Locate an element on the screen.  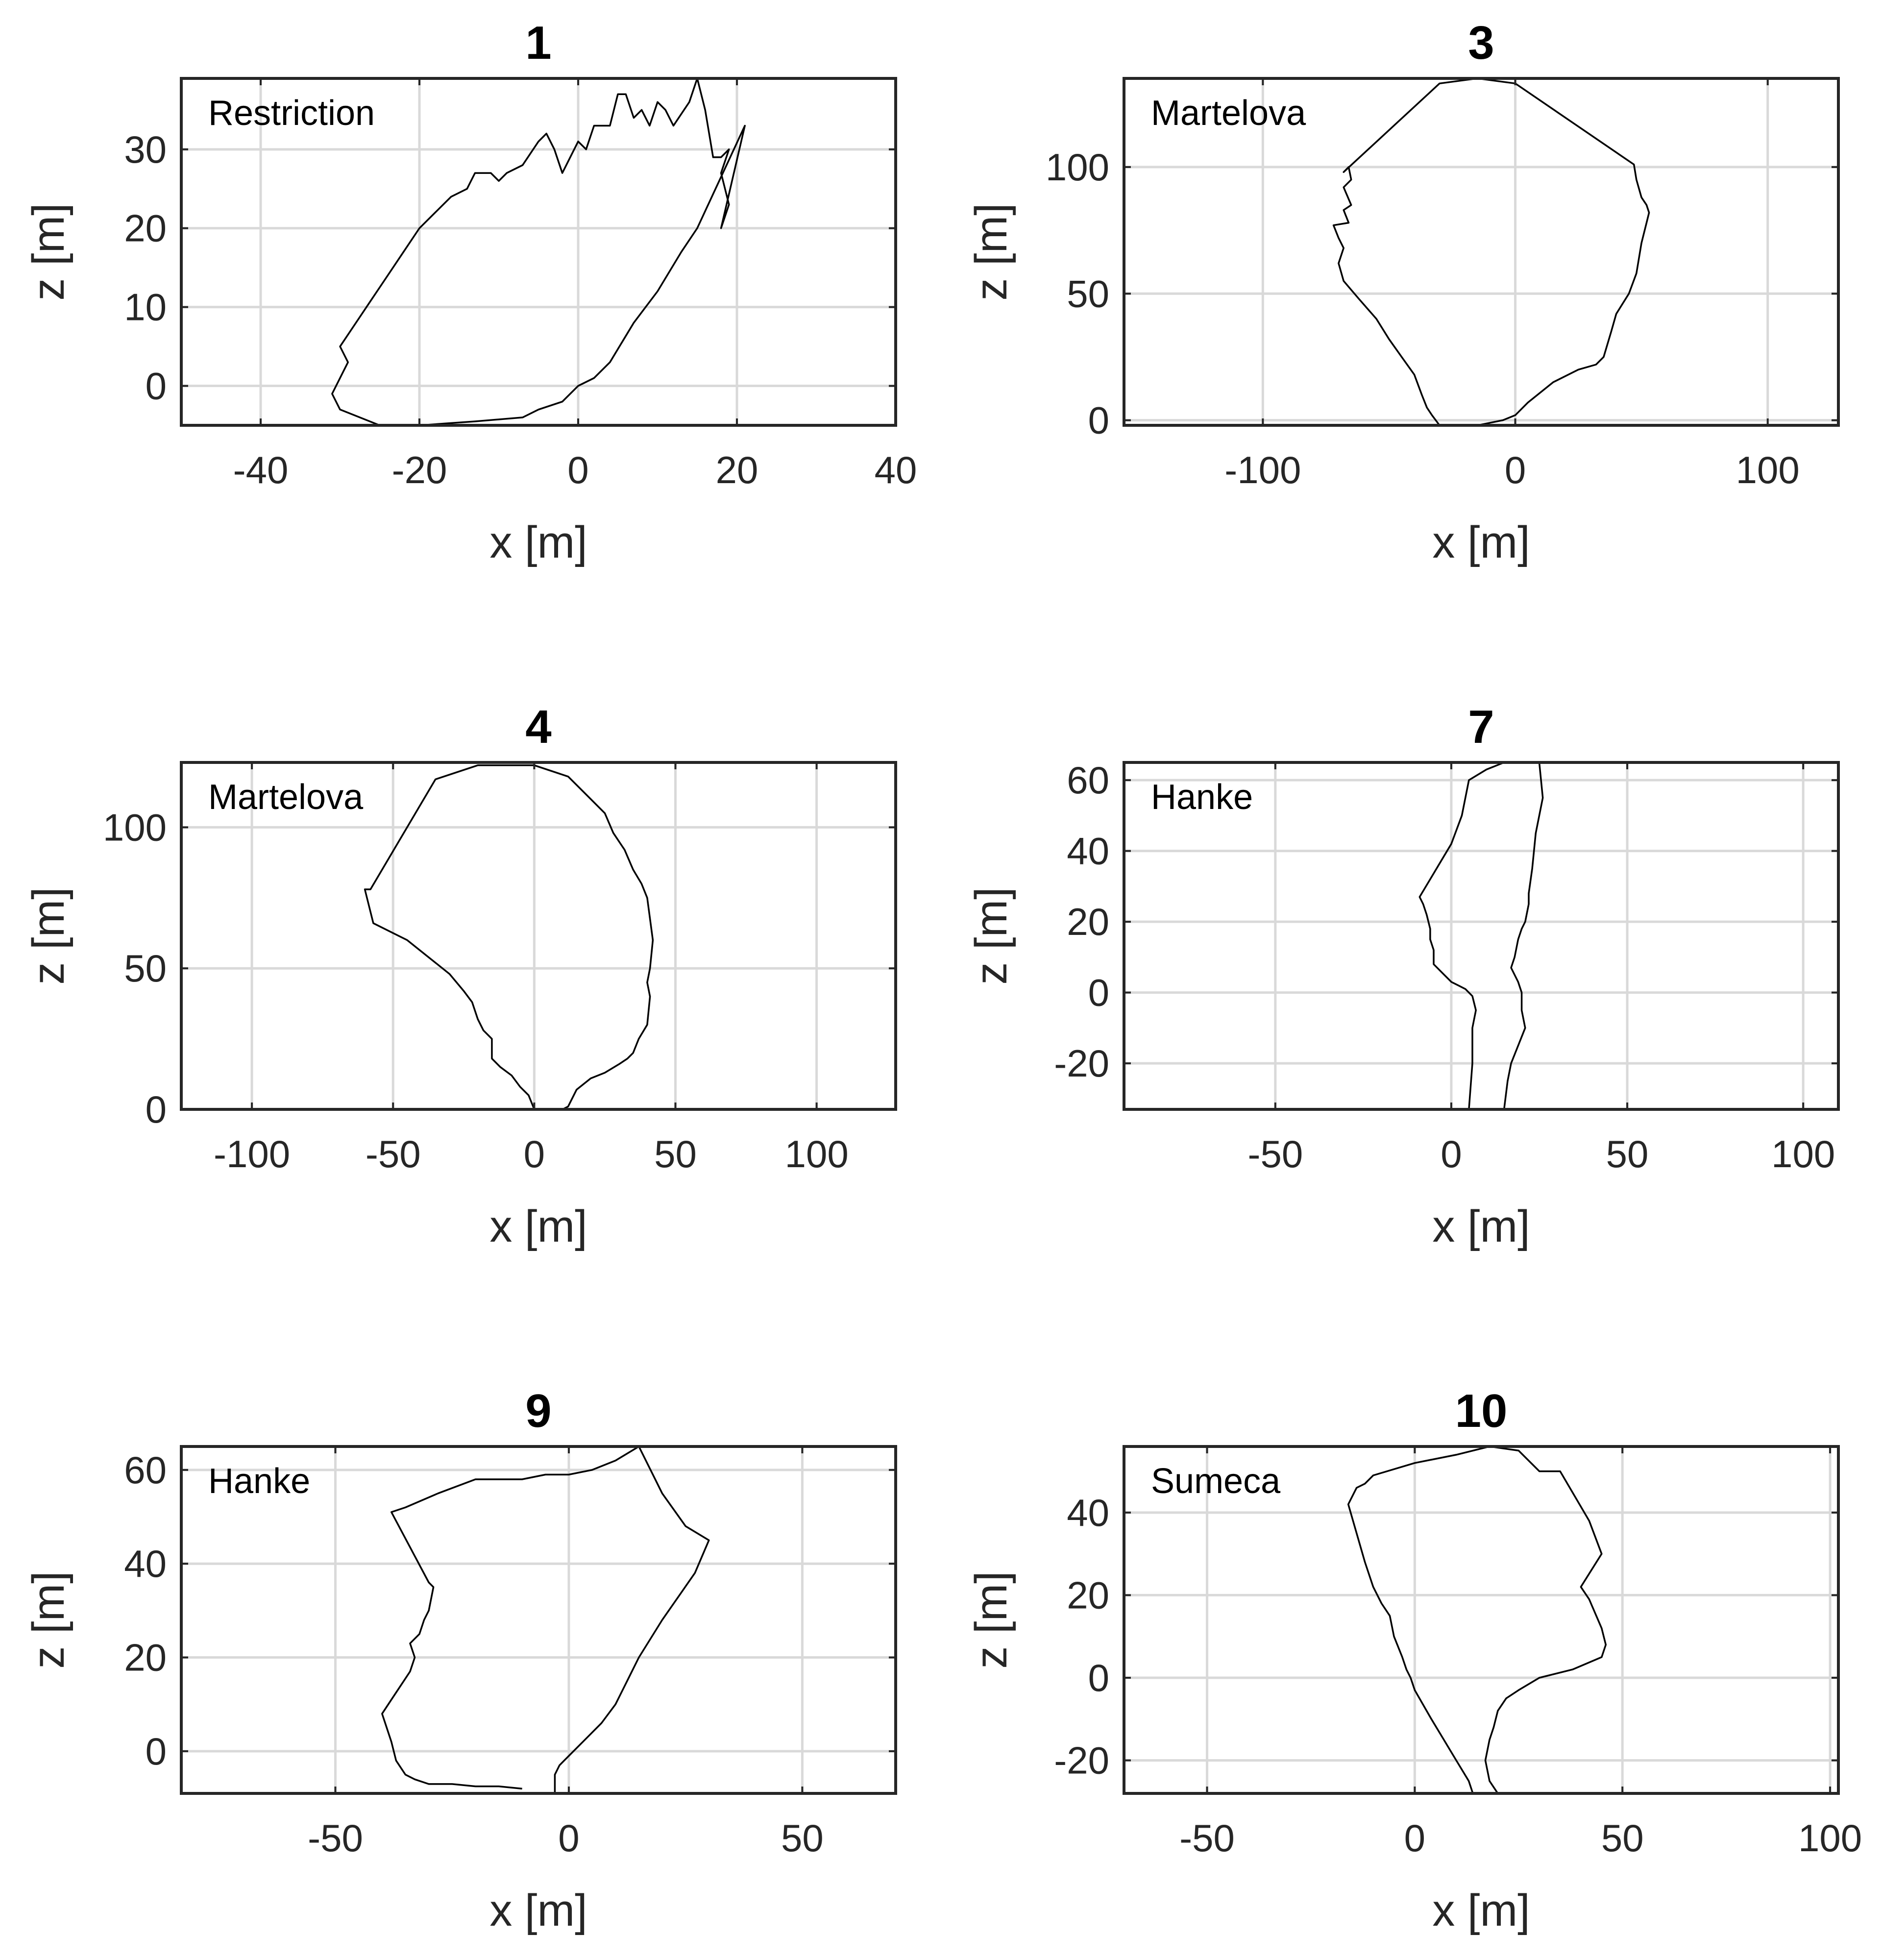
subplot-title: 3 is located at coordinates (1481, 43).